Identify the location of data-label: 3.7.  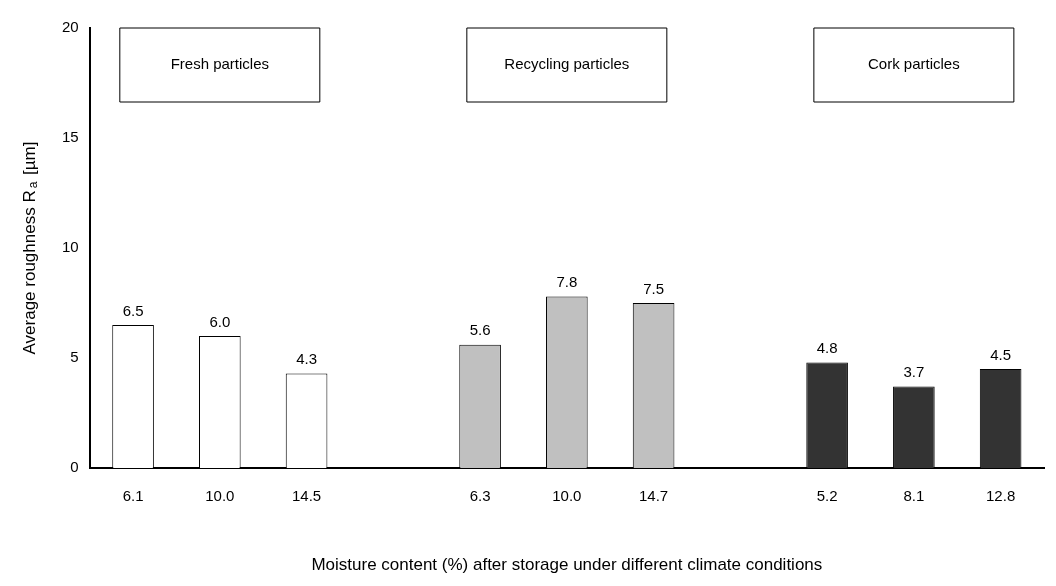
(914, 372).